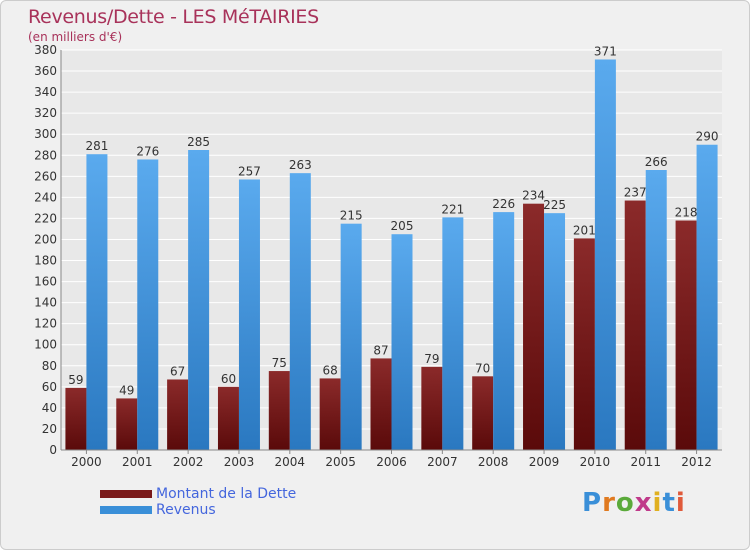  What do you see at coordinates (126, 494) in the screenshot?
I see `legend-swatch-dette` at bounding box center [126, 494].